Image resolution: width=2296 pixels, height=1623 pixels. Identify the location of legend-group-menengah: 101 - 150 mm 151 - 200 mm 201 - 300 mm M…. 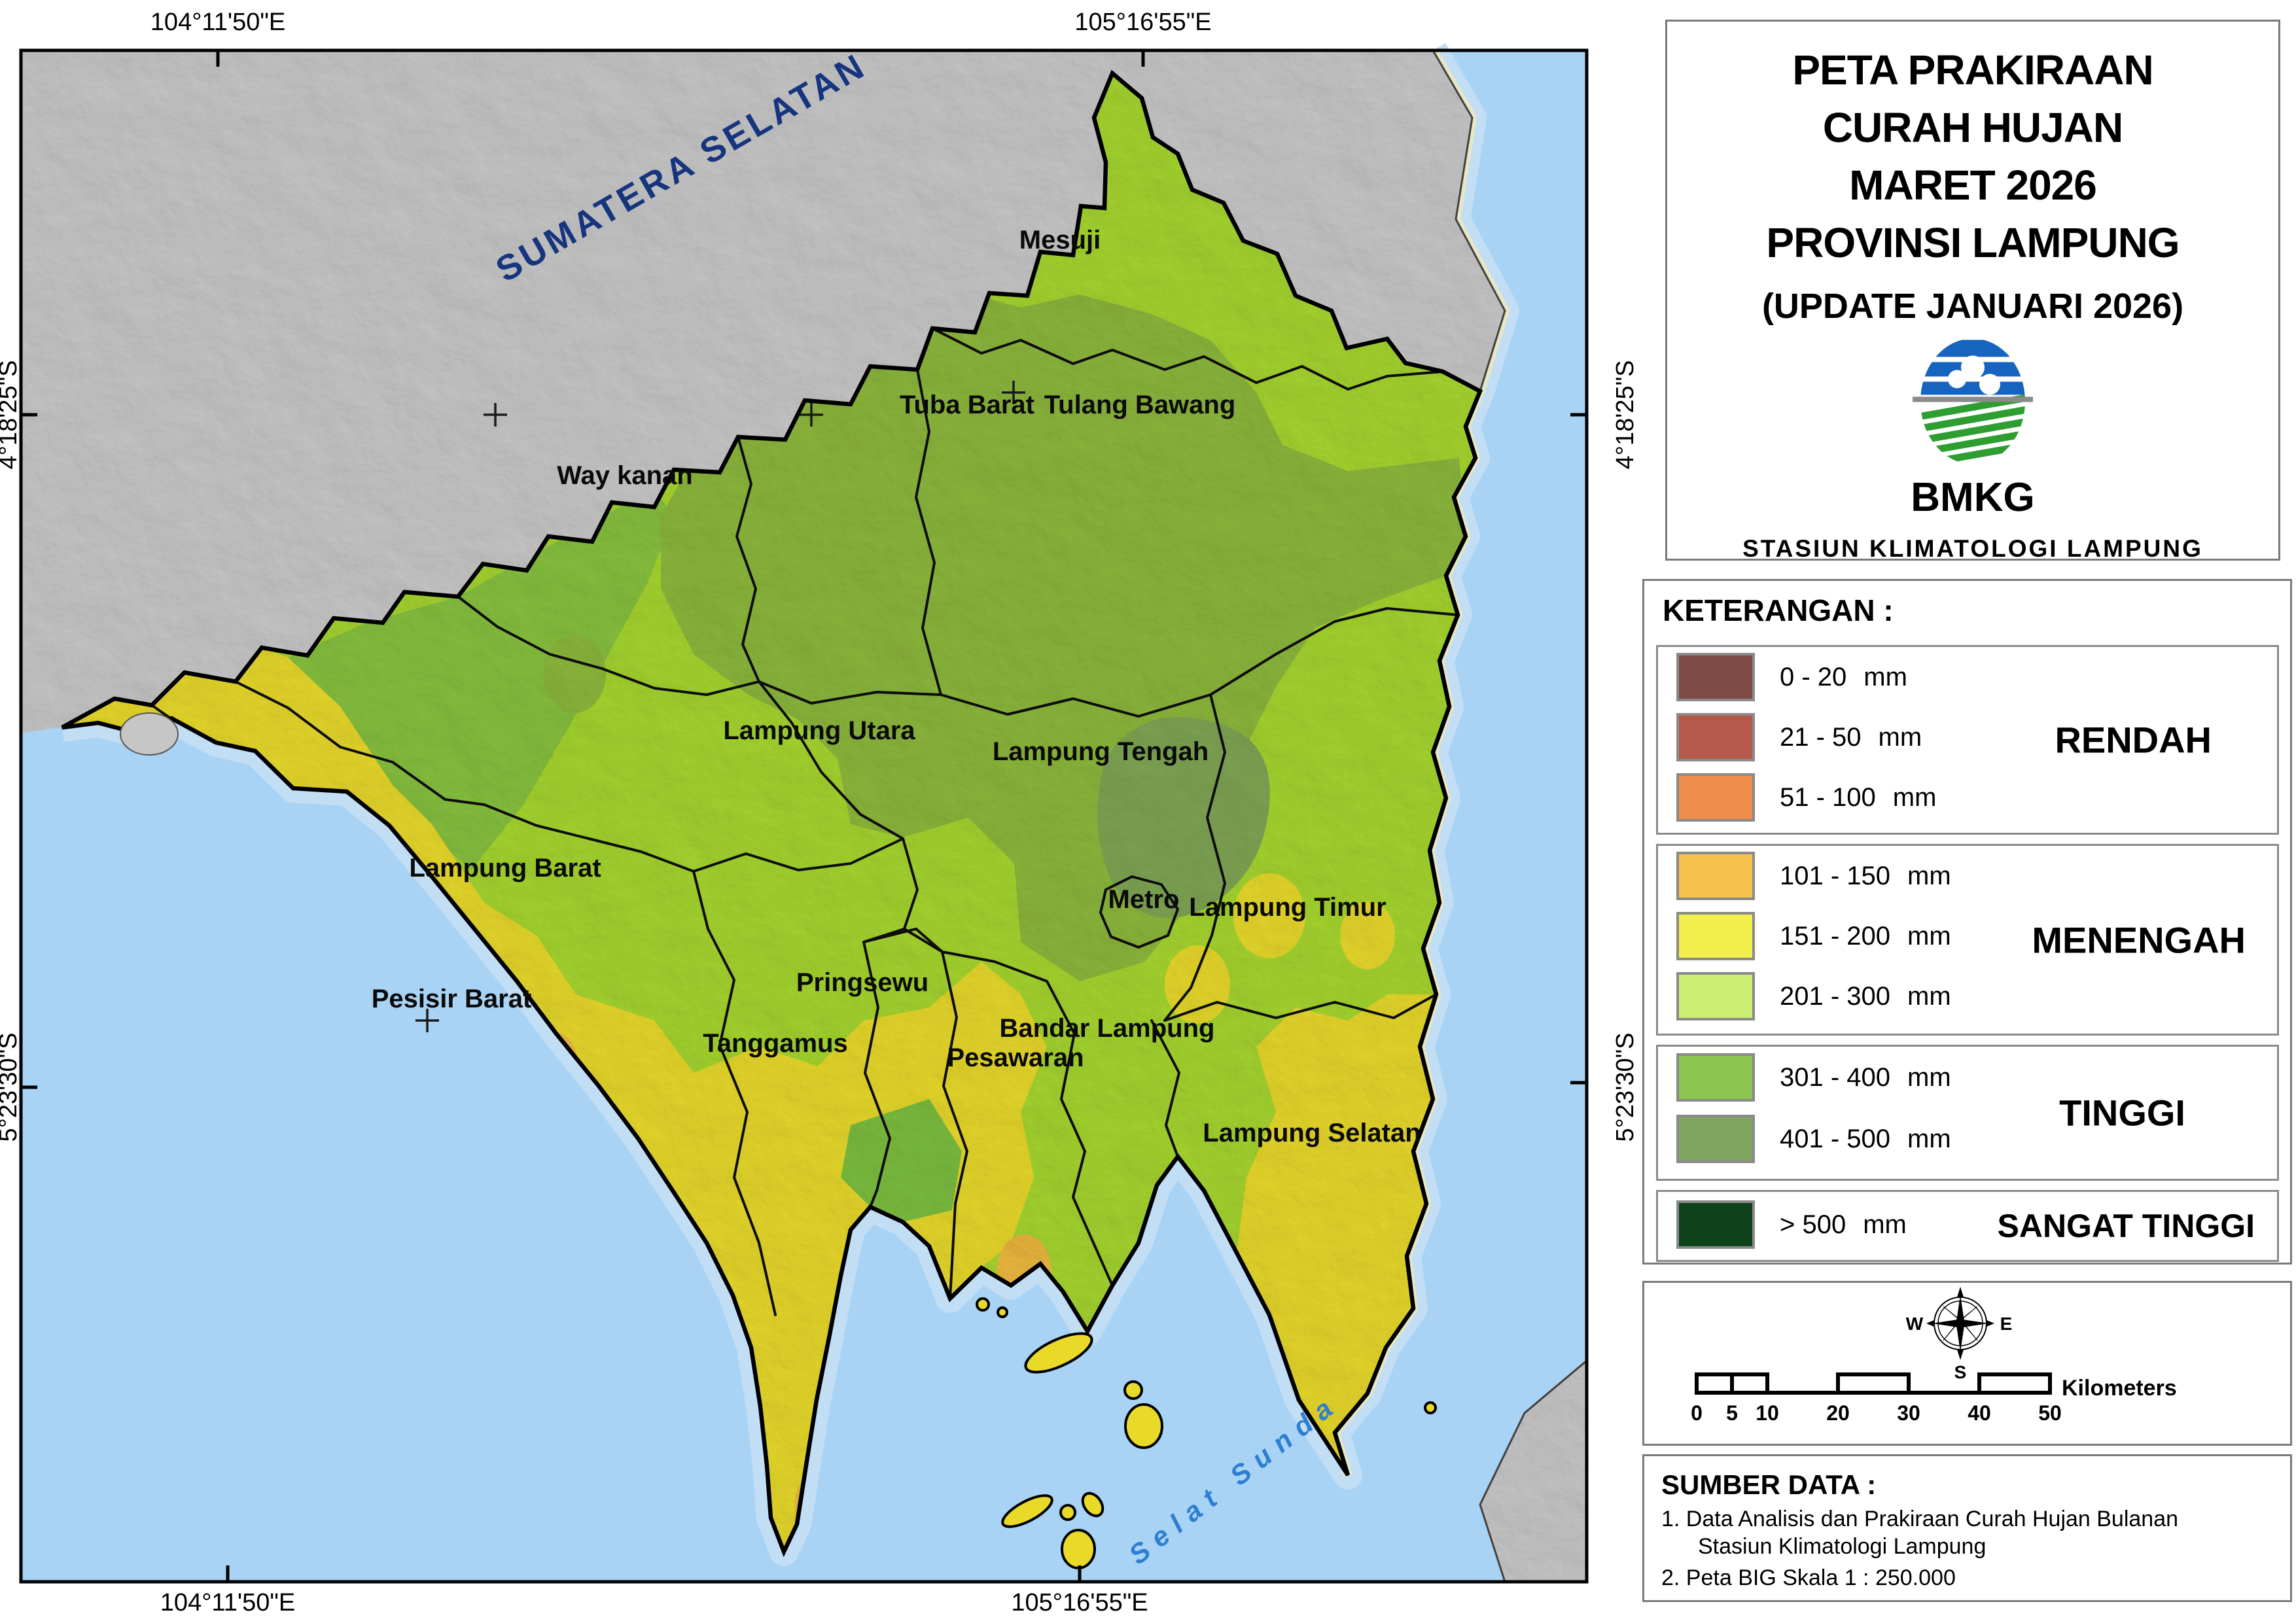
(1967, 940).